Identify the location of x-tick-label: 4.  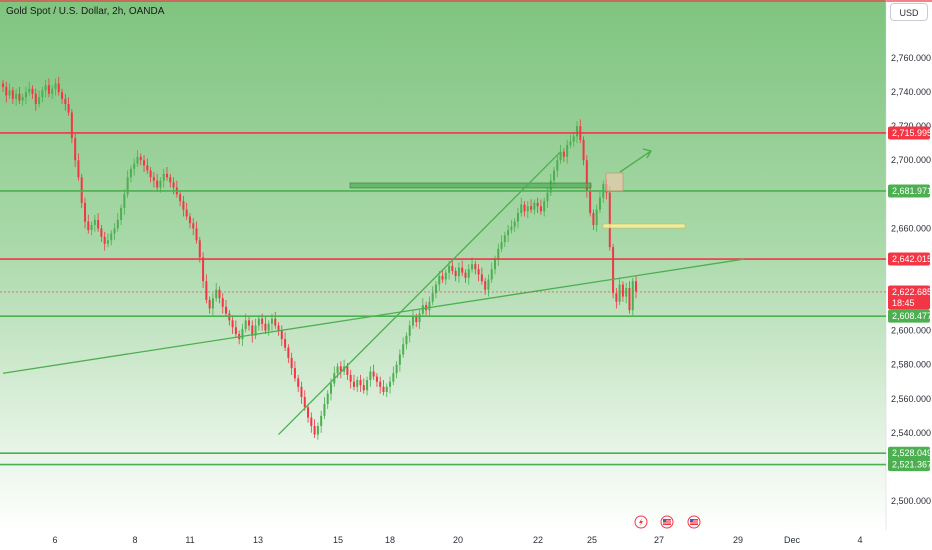
(859, 540).